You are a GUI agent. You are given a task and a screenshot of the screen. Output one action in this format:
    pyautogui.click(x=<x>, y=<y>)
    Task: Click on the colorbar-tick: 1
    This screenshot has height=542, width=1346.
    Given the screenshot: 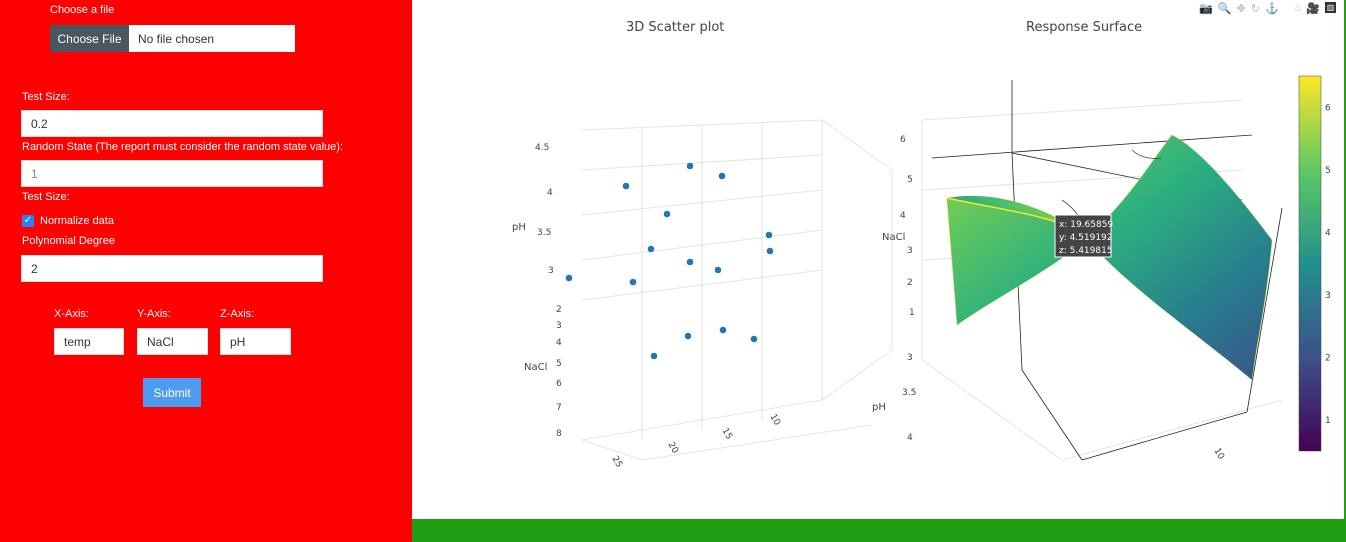 What is the action you would take?
    pyautogui.click(x=1328, y=421)
    